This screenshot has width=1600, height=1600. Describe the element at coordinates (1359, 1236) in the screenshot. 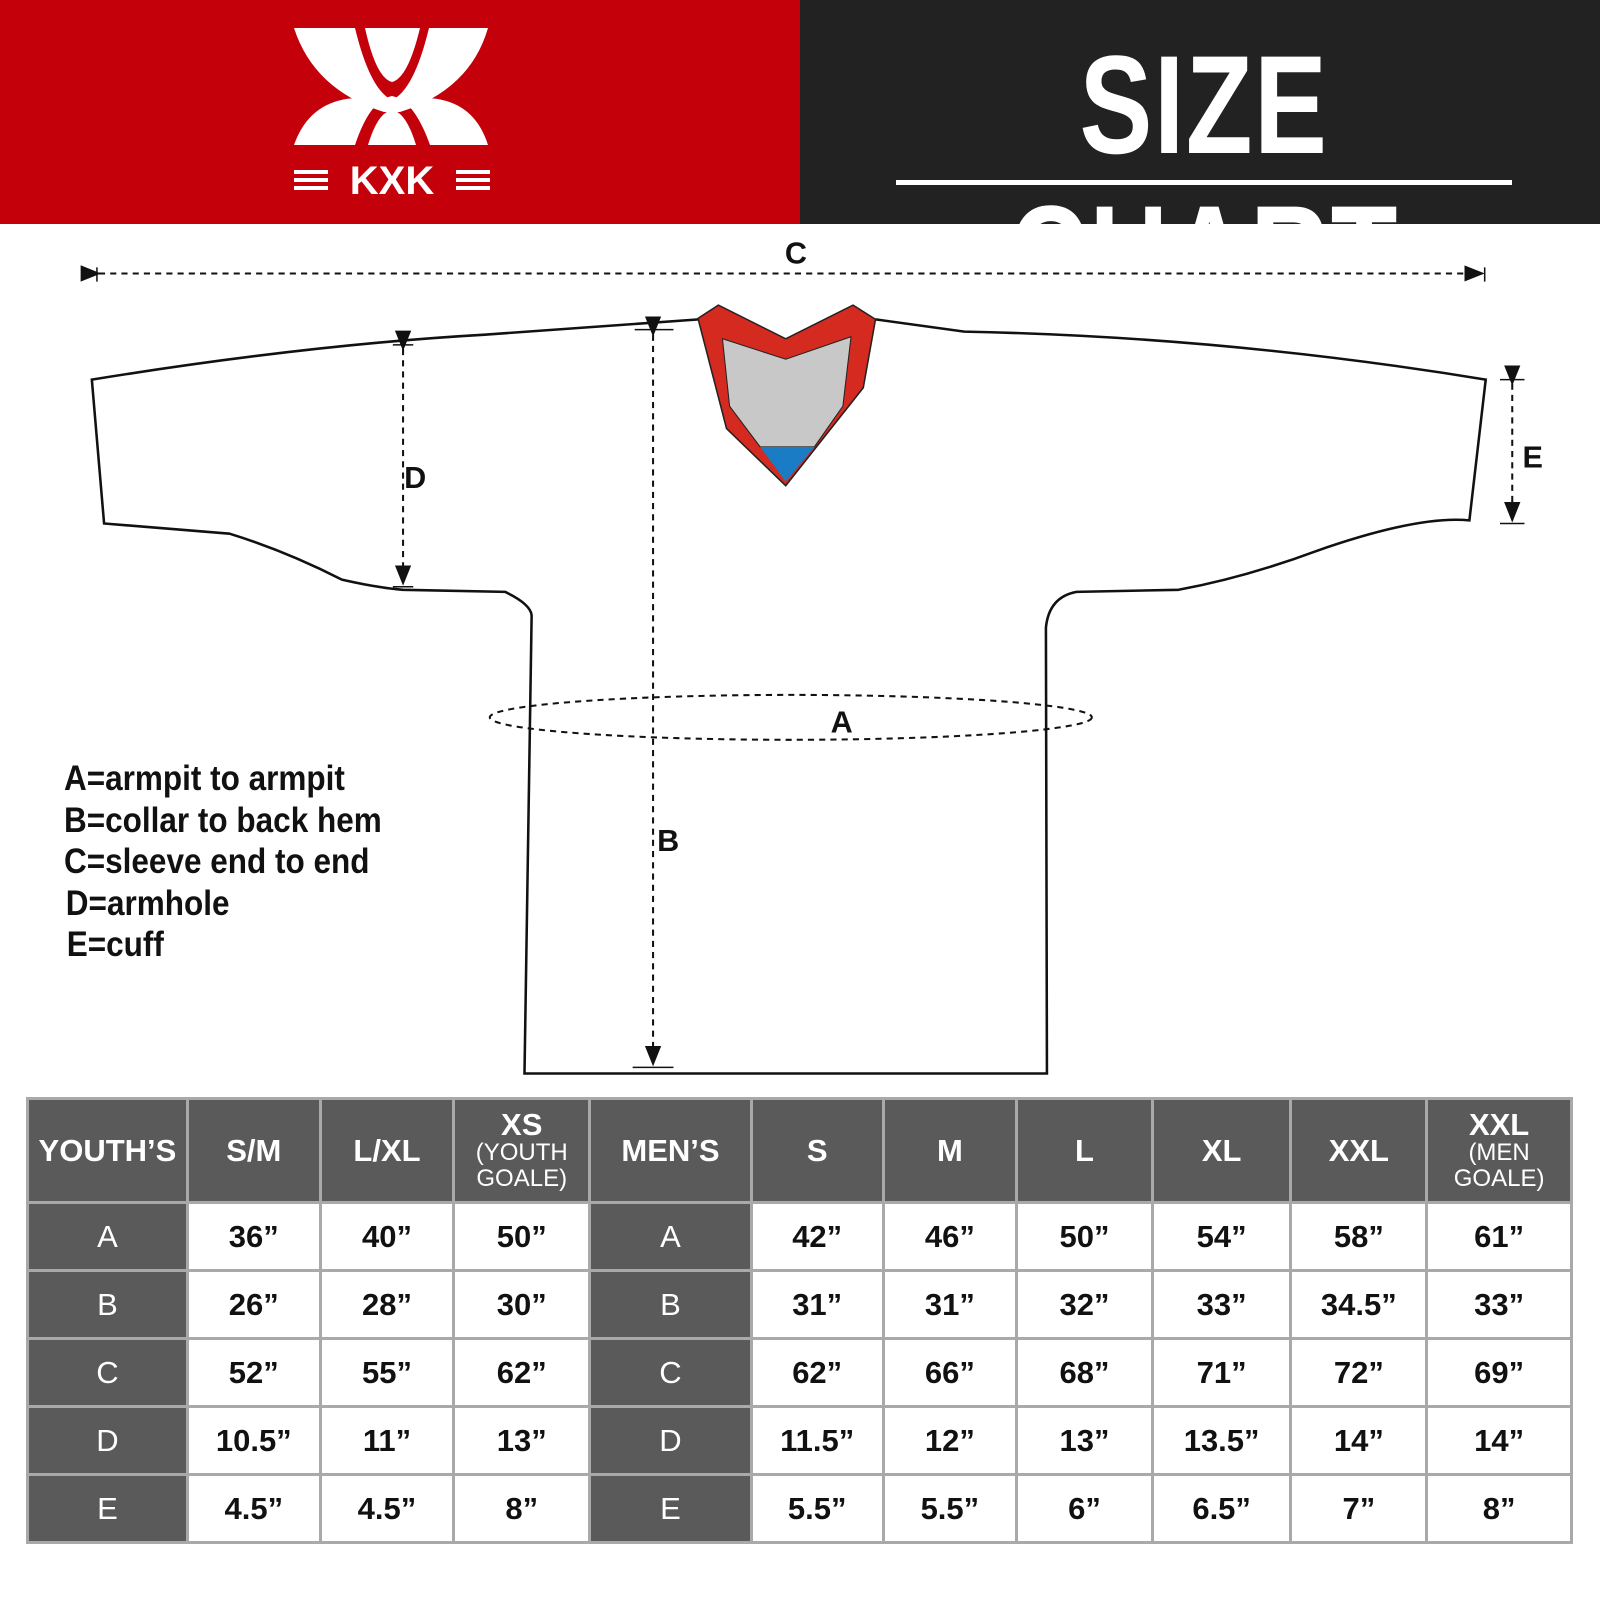

I see `table-cell: 58”` at that location.